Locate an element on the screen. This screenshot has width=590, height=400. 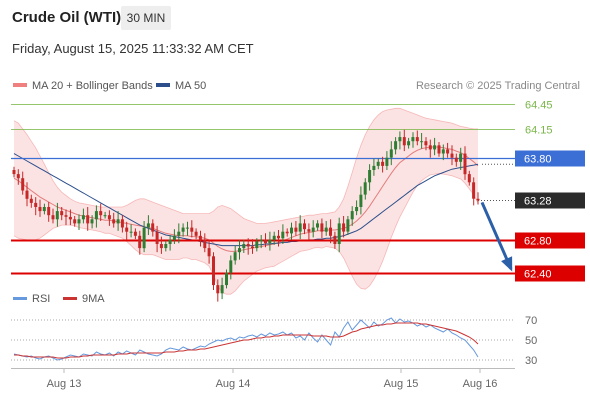
level-62-8-box is located at coordinates (550, 240).